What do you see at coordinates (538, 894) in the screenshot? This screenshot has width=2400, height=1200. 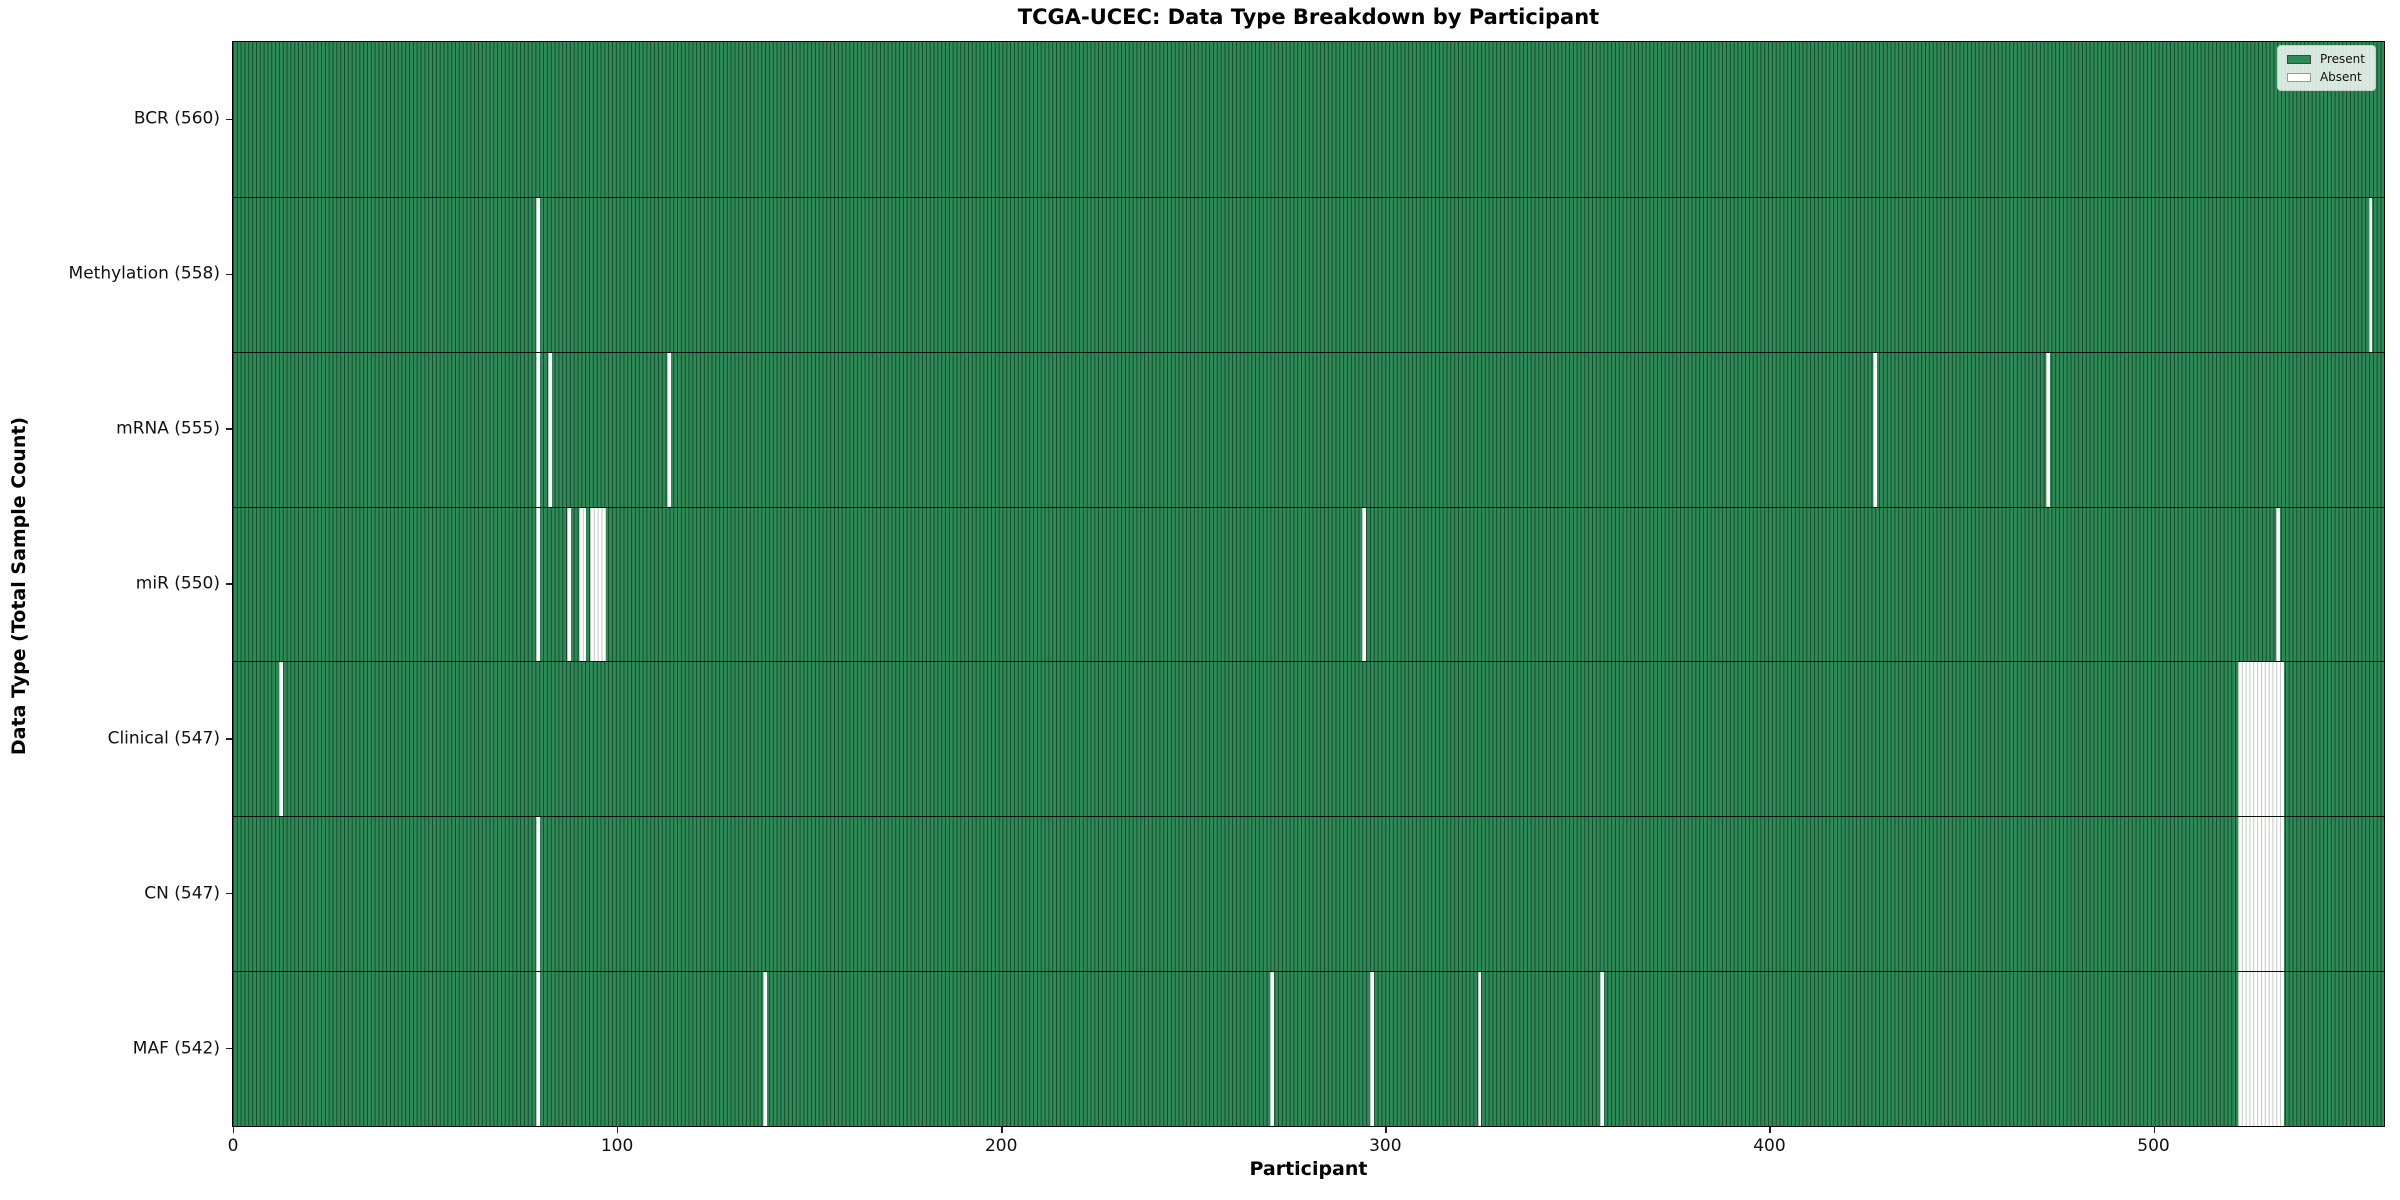 I see `absent-gap-CN-p79` at bounding box center [538, 894].